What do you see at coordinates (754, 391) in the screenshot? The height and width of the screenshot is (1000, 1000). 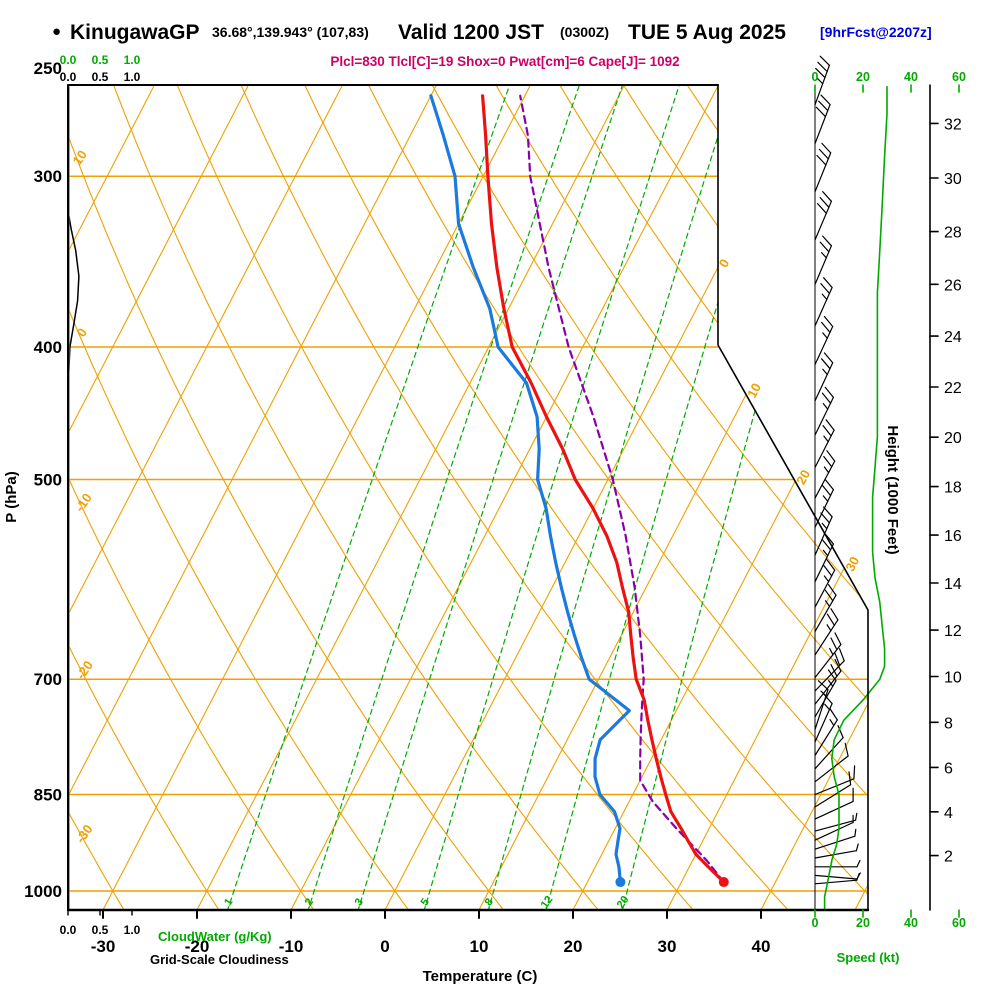 I see `isotherm-boundary-label: 10` at bounding box center [754, 391].